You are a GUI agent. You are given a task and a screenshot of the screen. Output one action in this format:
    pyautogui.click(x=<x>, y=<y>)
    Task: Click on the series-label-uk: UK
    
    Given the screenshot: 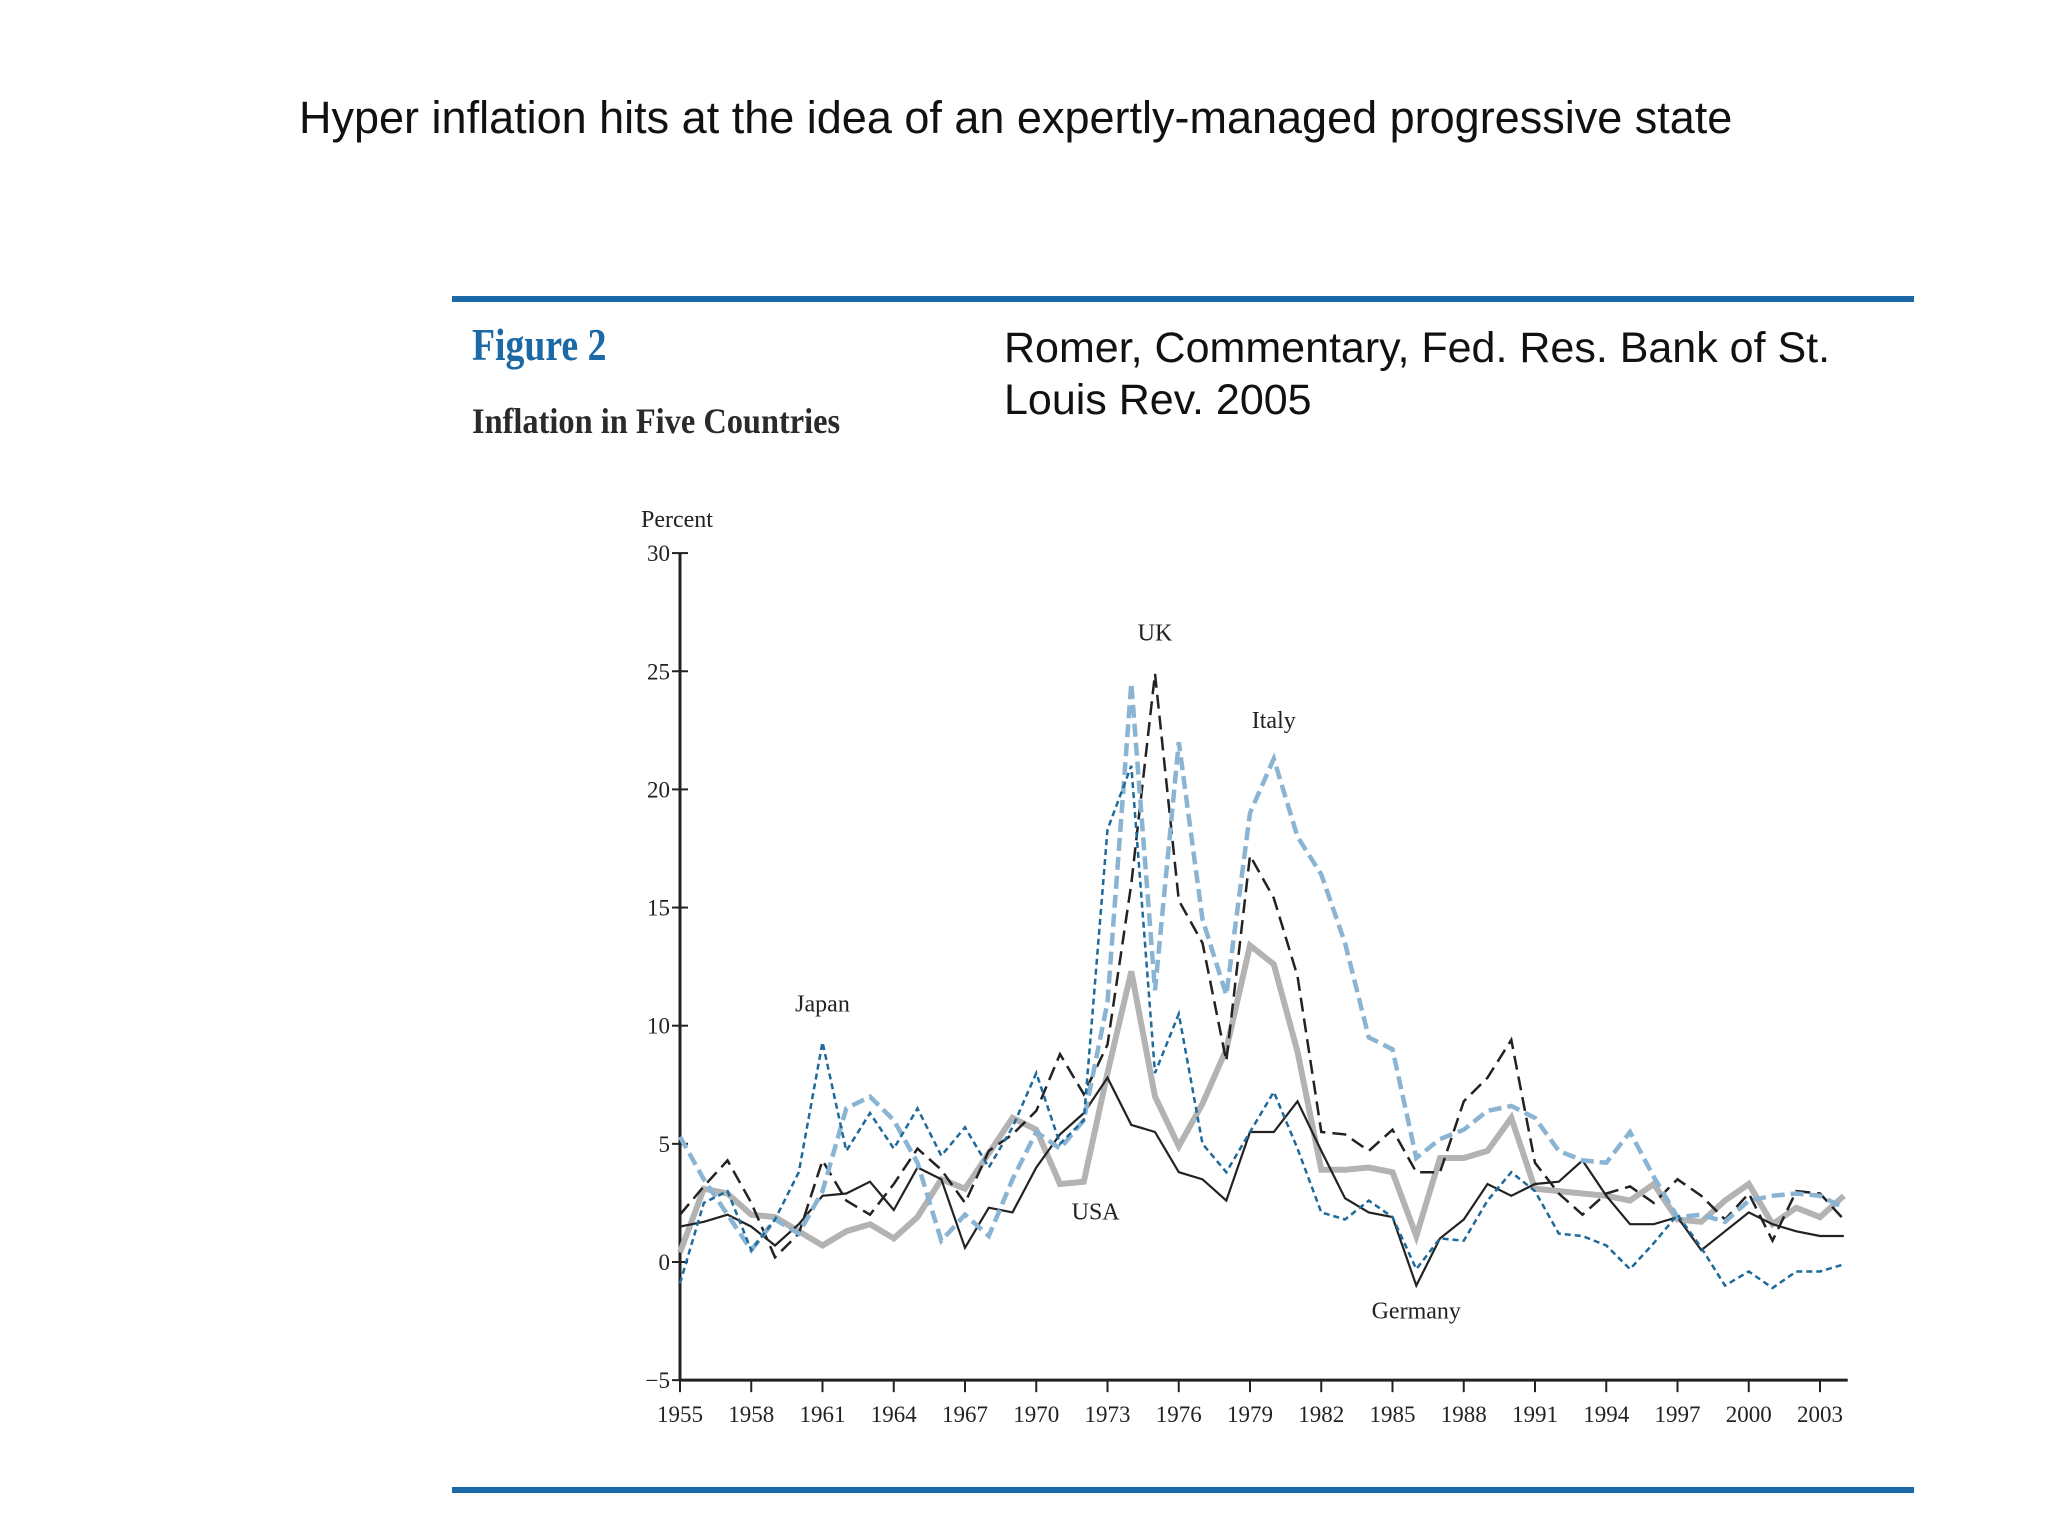 What is the action you would take?
    pyautogui.click(x=1155, y=634)
    